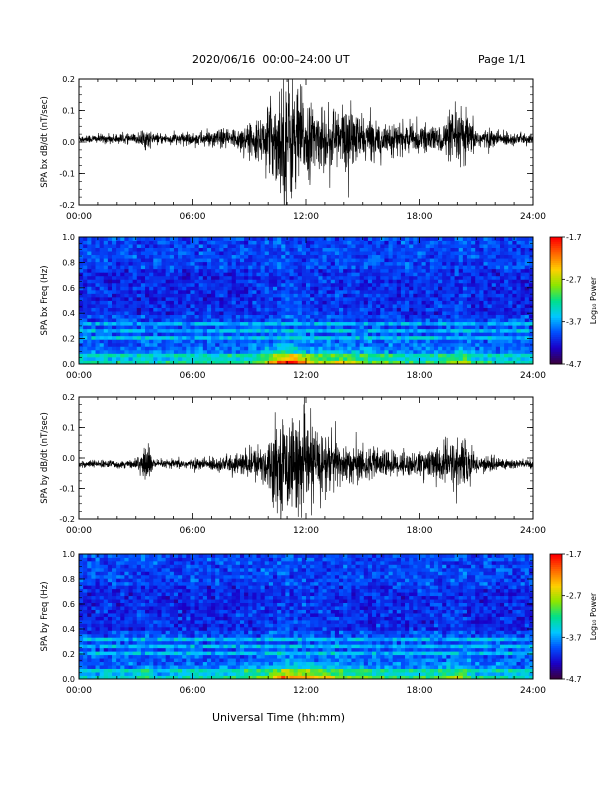 The height and width of the screenshot is (792, 612). What do you see at coordinates (45, 142) in the screenshot?
I see `bx-timeseries-ylabel: SPA bx dB/dt (nT/sec)` at bounding box center [45, 142].